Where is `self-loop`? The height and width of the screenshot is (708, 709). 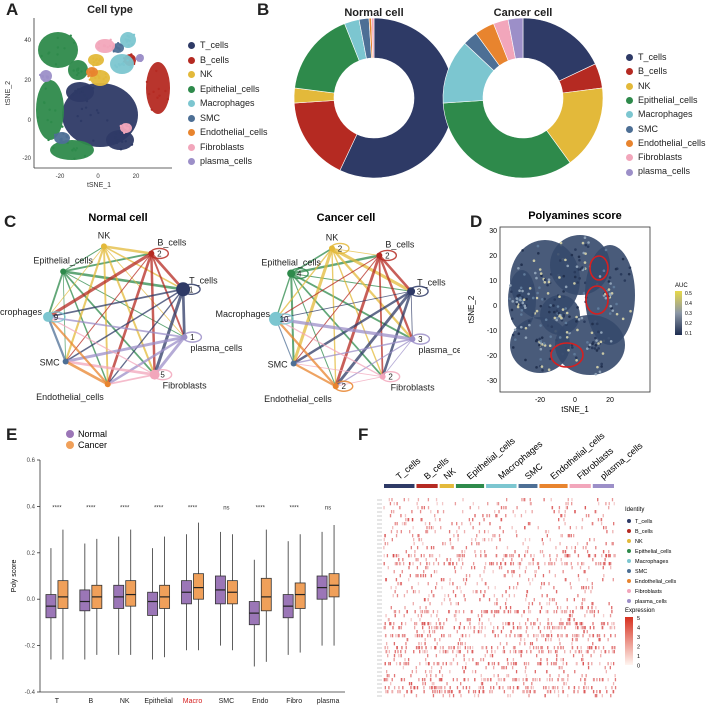
self-loop is located at coordinates (387, 255).